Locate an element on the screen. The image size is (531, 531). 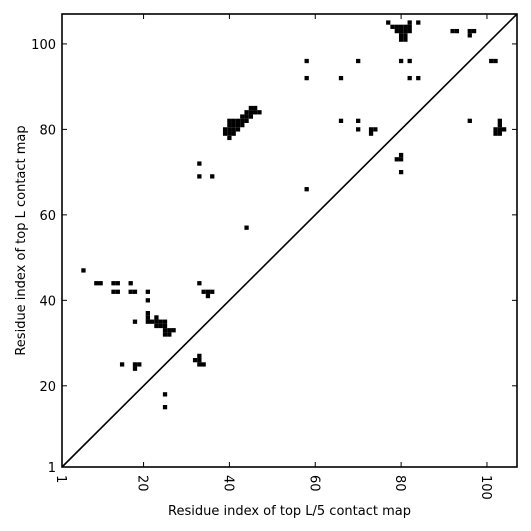
y-tick-label: 40 is located at coordinates (47, 301).